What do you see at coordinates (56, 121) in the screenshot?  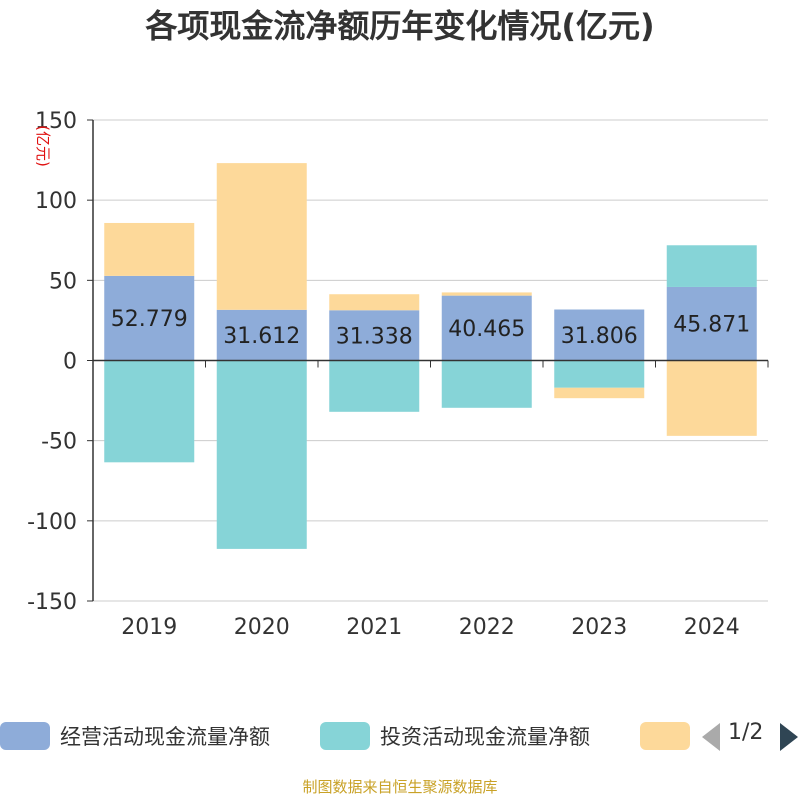 I see `y-tick-label: 150` at bounding box center [56, 121].